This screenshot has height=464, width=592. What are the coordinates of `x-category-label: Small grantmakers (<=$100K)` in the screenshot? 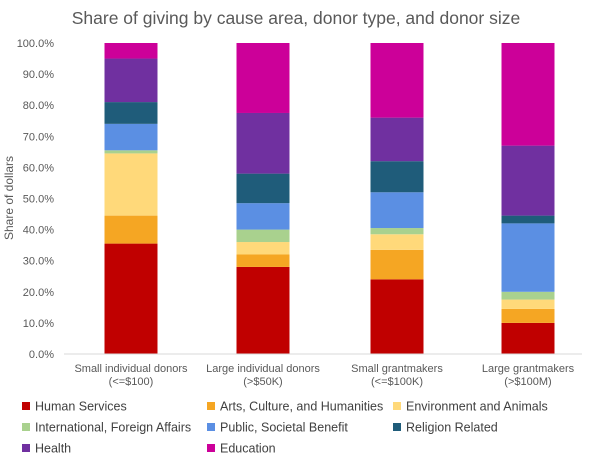 It's located at (397, 375).